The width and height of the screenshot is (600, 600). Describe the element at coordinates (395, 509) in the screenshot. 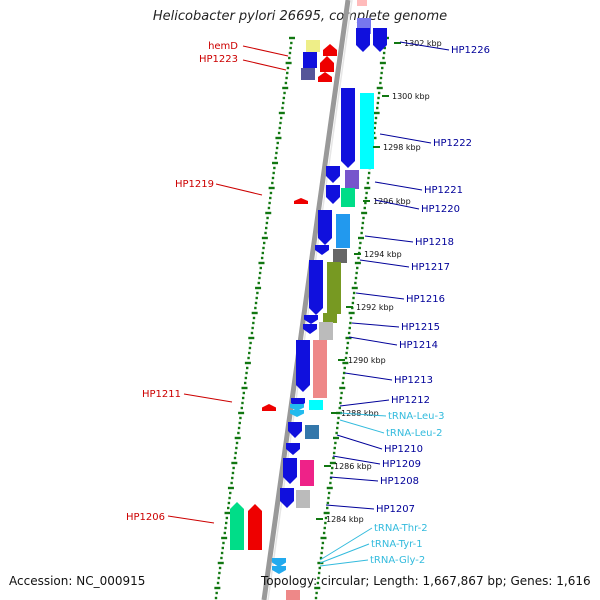

I see `forward-gene-label: HP1207` at that location.